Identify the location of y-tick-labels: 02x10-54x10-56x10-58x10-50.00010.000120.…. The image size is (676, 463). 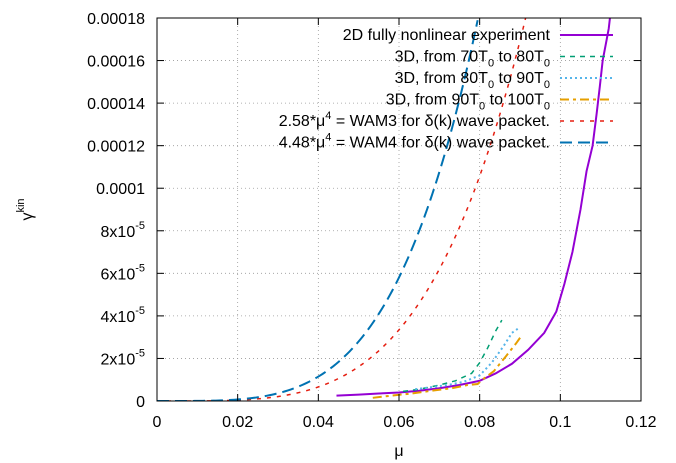
(116, 211).